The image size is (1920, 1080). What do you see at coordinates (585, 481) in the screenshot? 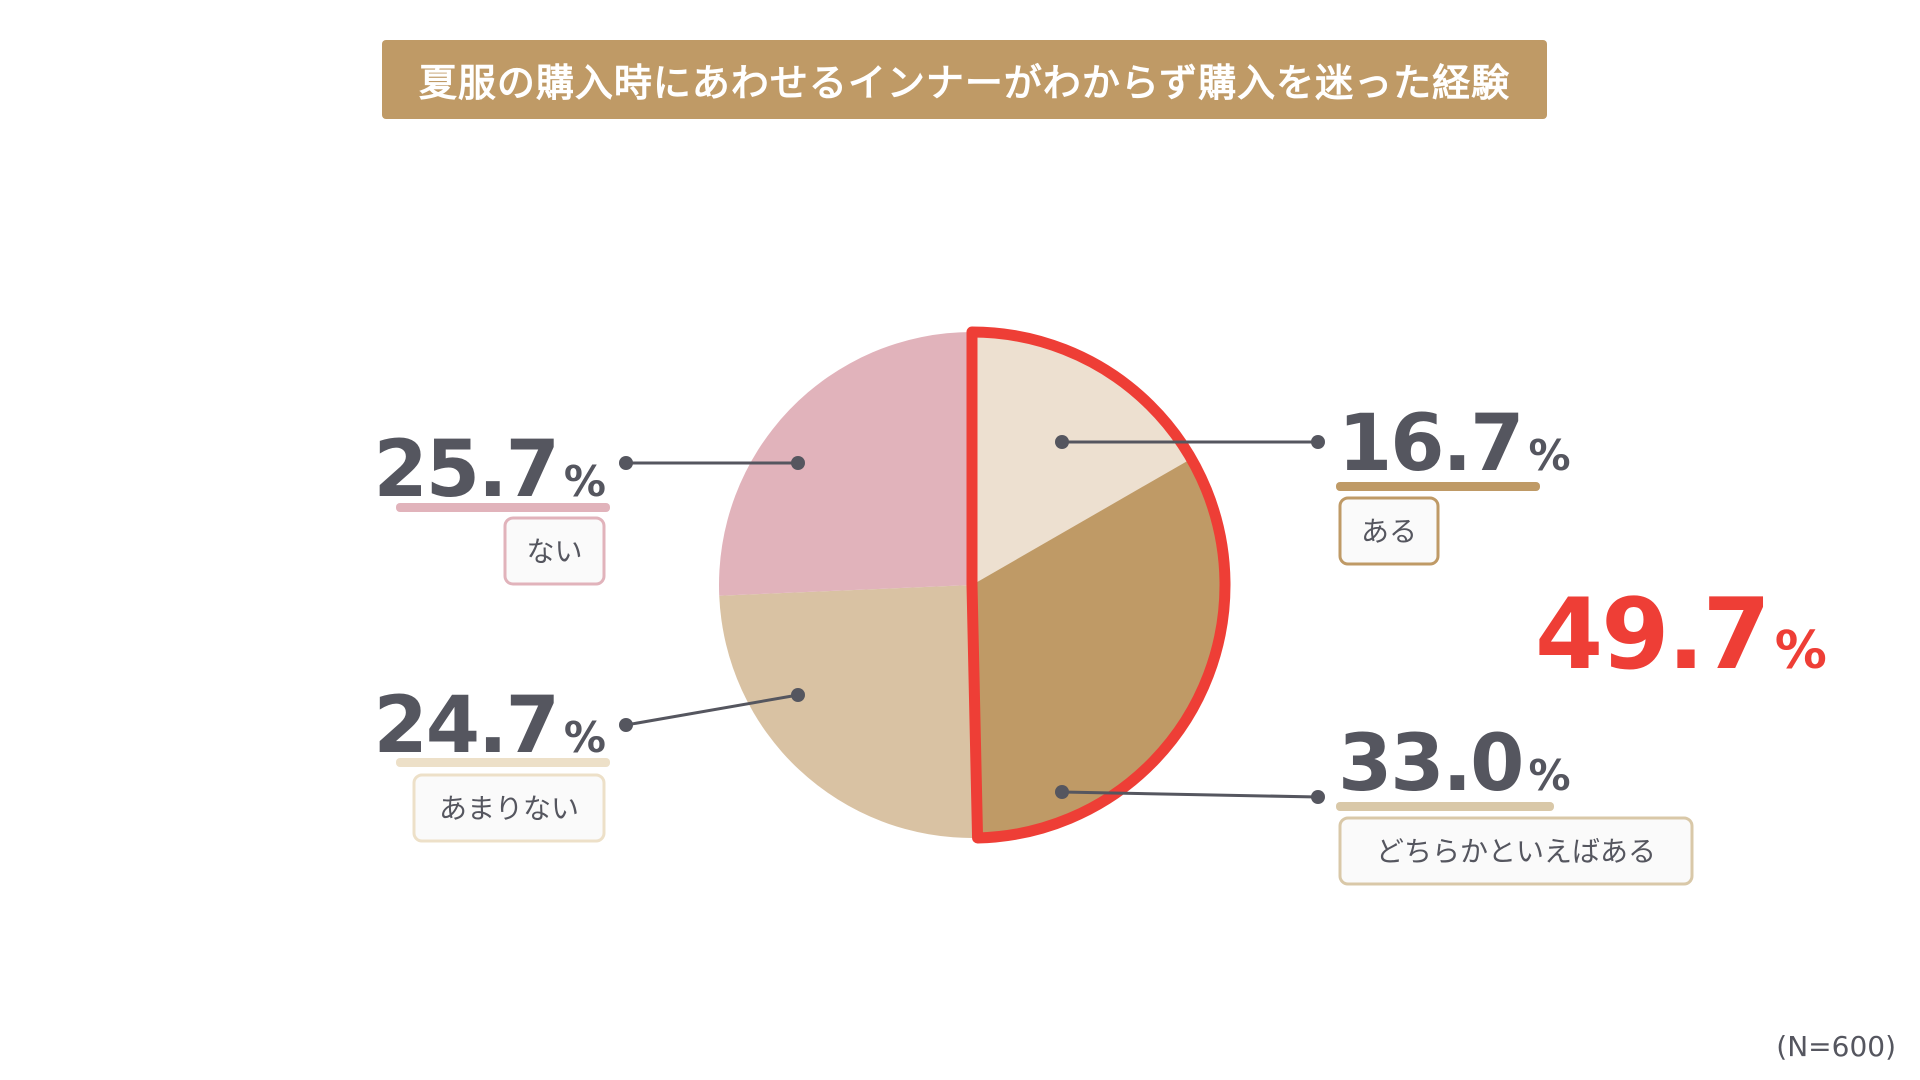
I see `data-label-unit-4: %` at bounding box center [585, 481].